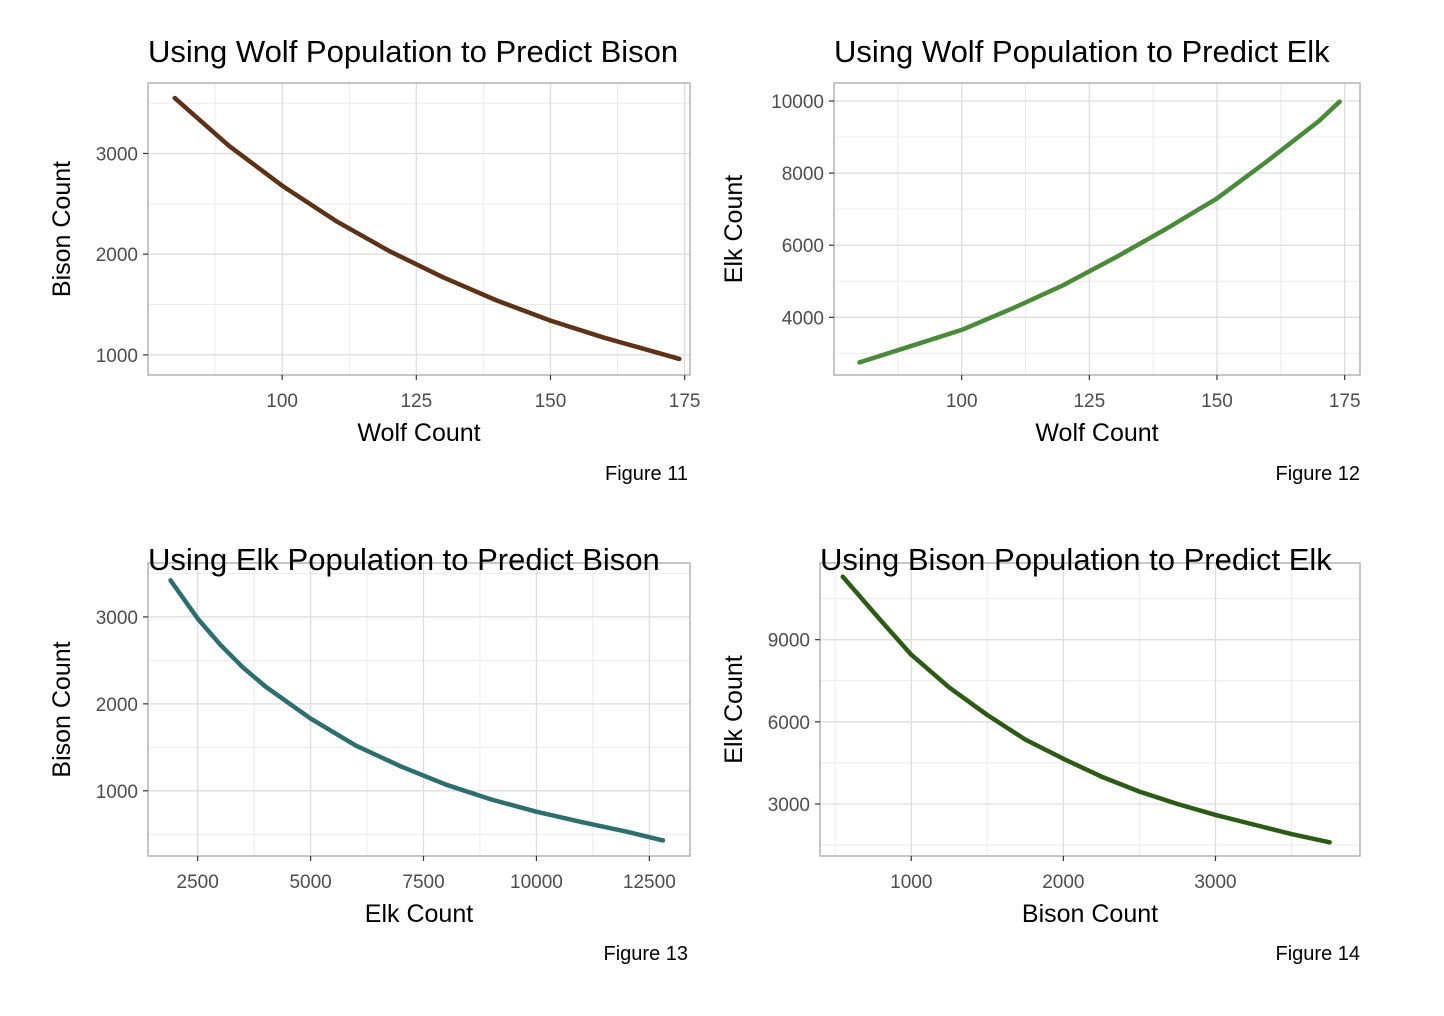 This screenshot has height=1016, width=1444. I want to click on figure-caption: Figure 11, so click(646, 474).